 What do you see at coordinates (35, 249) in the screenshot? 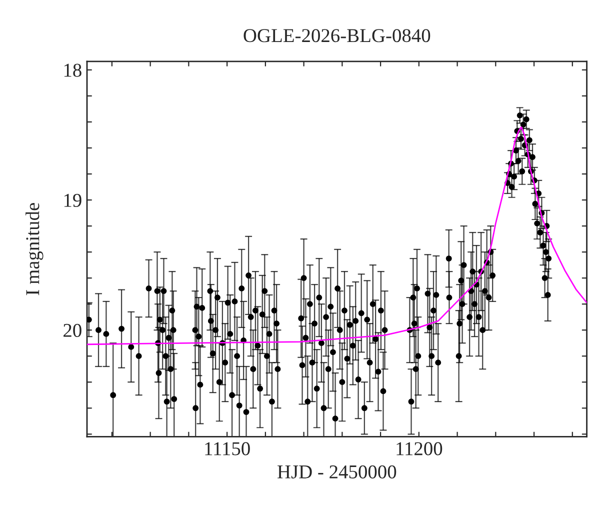
I see `y-axis-title: I magnitude` at bounding box center [35, 249].